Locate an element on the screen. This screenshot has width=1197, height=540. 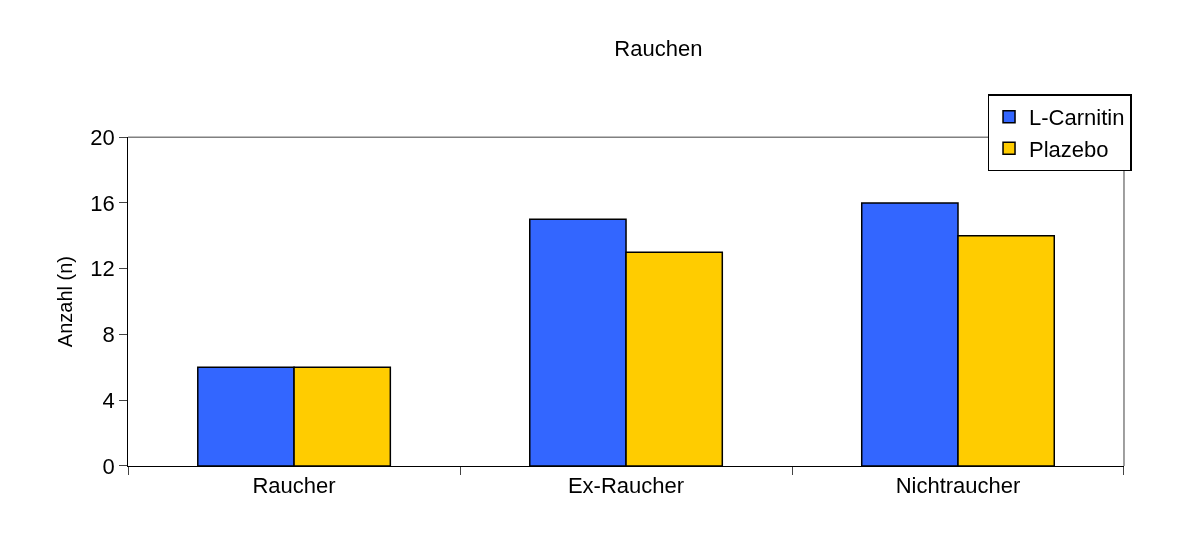
x-tick-label: Raucher is located at coordinates (294, 486).